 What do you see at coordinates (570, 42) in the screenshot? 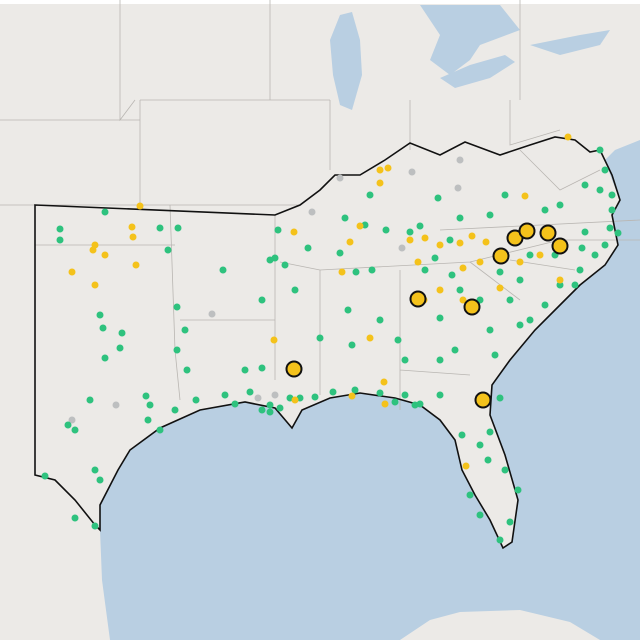
I see `lake-ontario` at bounding box center [570, 42].